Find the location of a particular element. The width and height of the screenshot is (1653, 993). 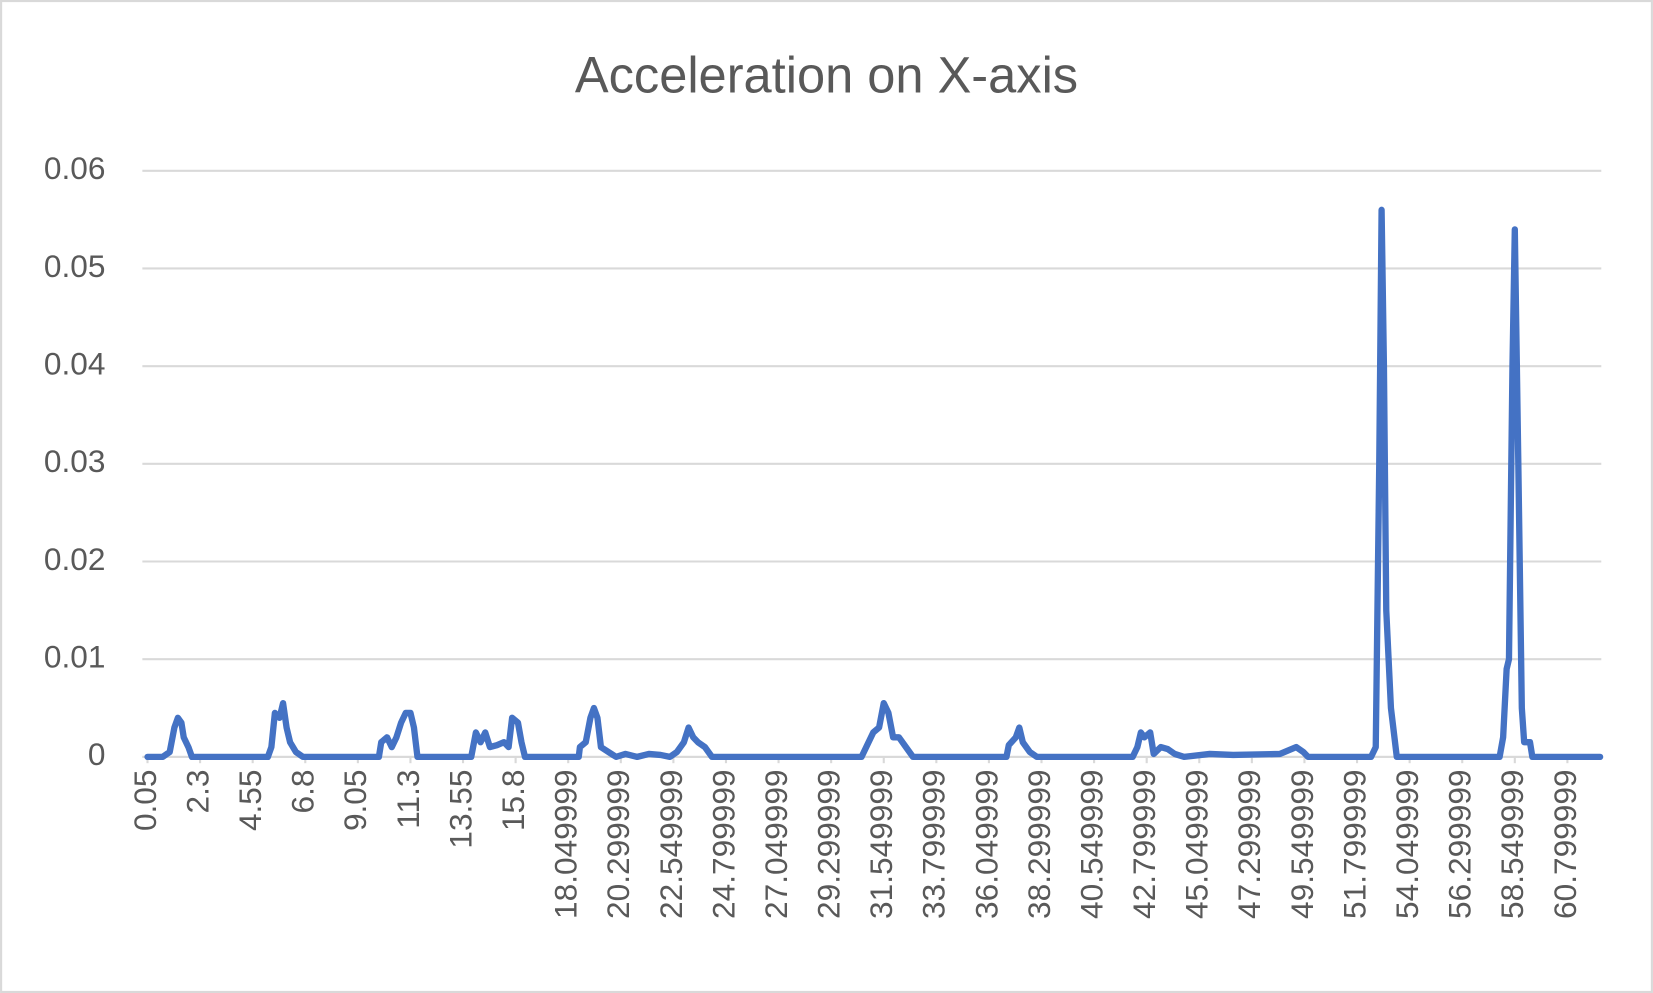

x-tick-label: 31.549999 is located at coordinates (881, 844).